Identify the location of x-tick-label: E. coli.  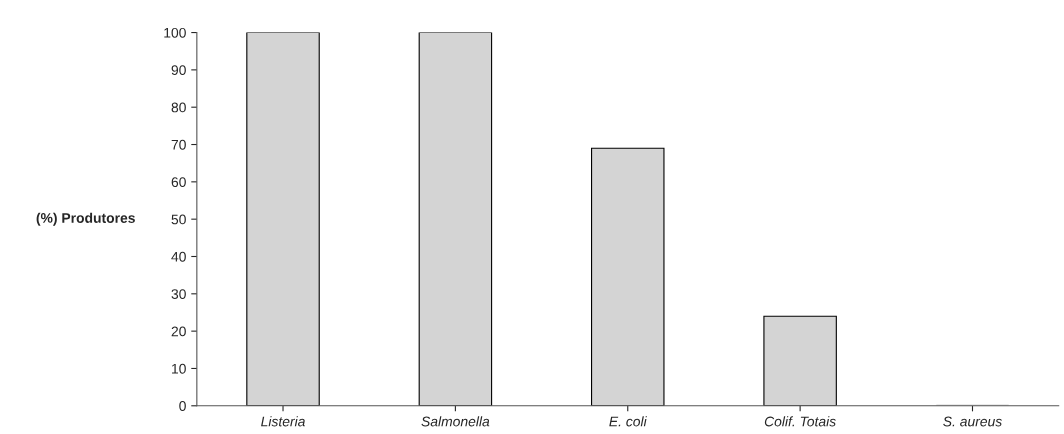
(628, 421).